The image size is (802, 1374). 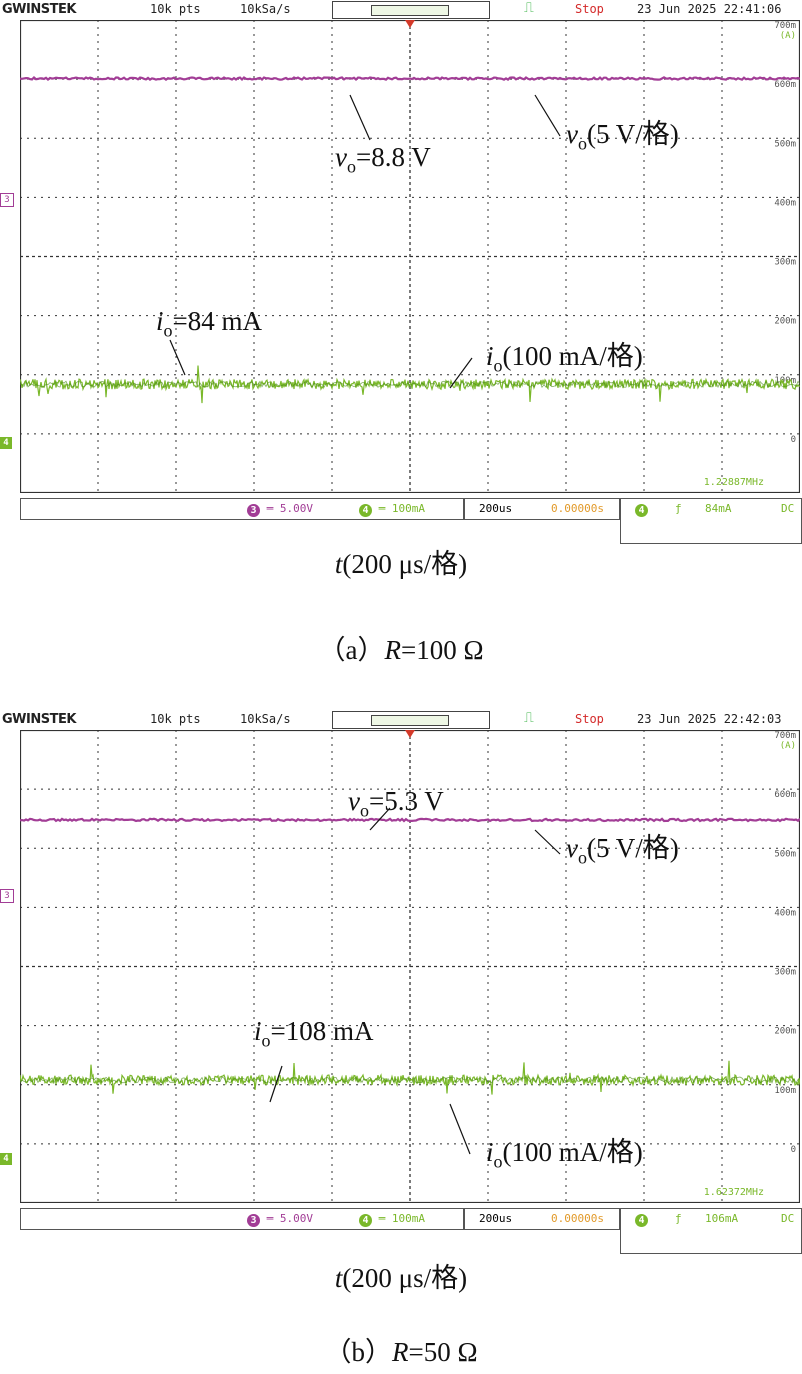 I want to click on datetime: 23 Jun 2025 22:41:06, so click(x=709, y=9).